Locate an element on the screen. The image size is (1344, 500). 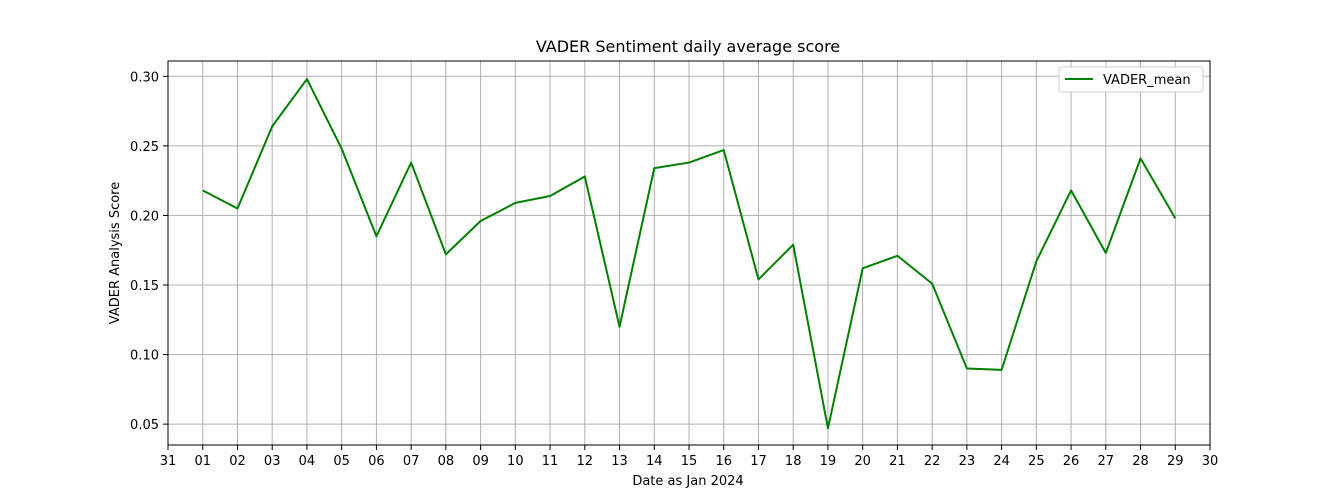
x-tick-label: 20 is located at coordinates (862, 461).